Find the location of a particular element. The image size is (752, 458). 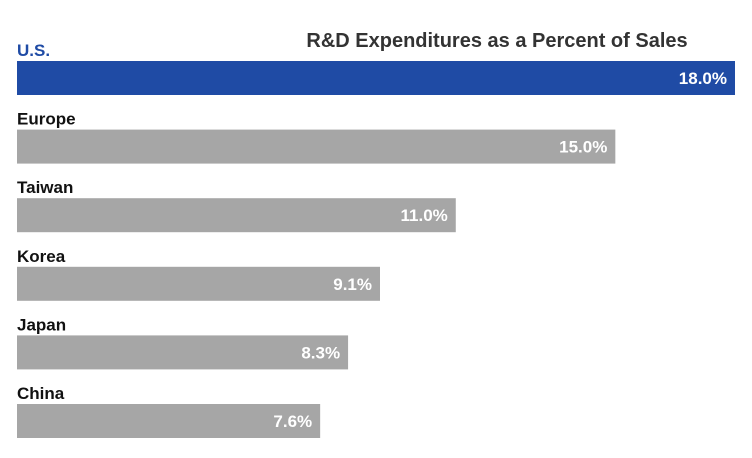

category-label-taiwan: Taiwan is located at coordinates (45, 187).